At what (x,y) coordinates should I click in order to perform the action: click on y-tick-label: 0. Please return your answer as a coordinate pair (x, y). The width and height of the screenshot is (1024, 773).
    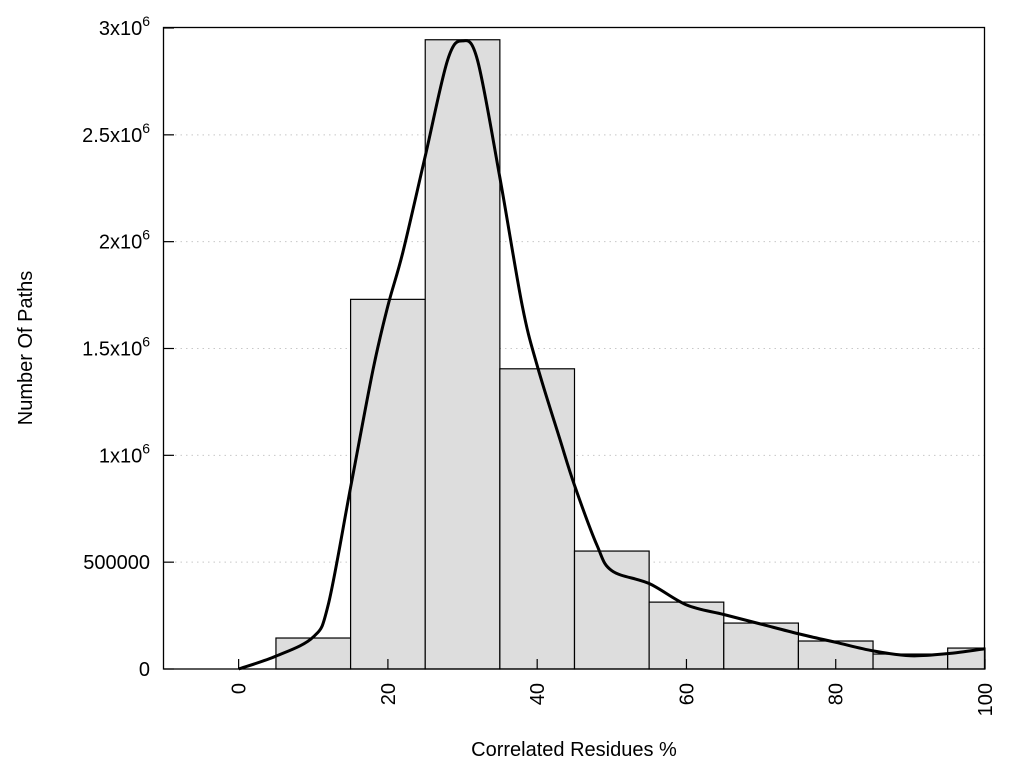
    Looking at the image, I should click on (144, 670).